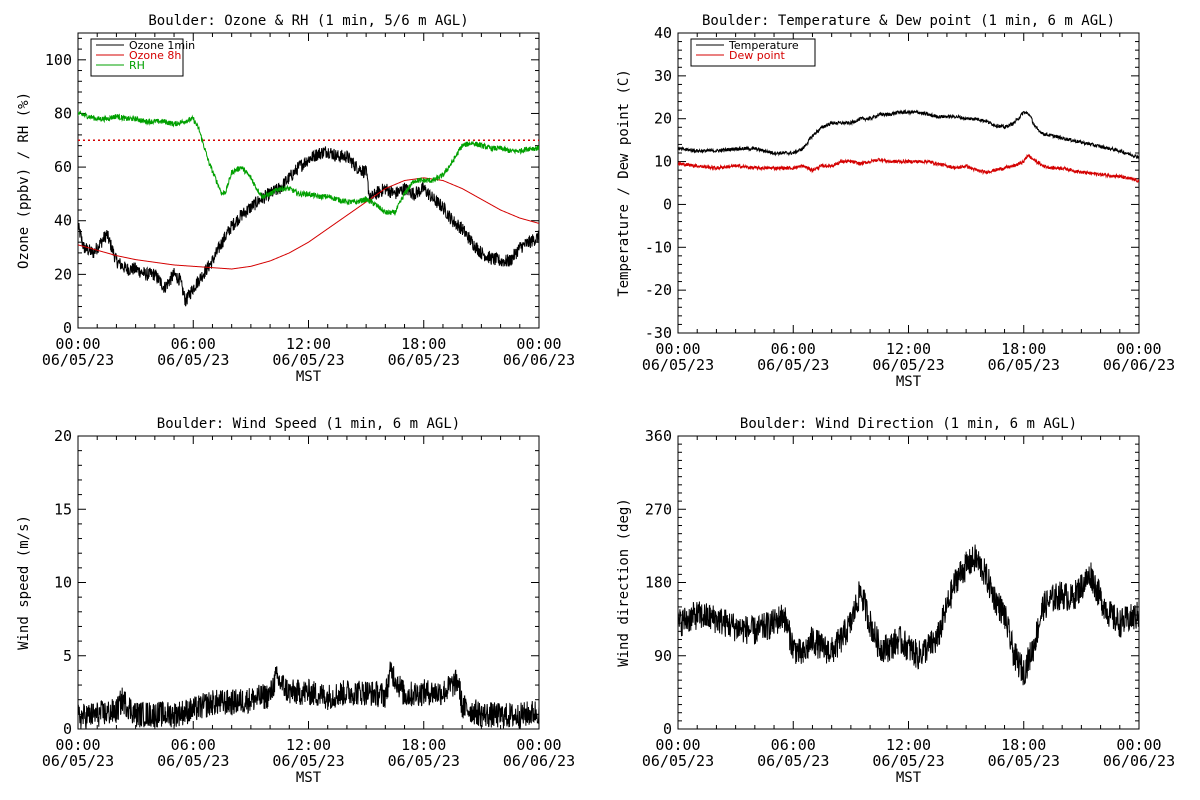 The height and width of the screenshot is (800, 1200). What do you see at coordinates (663, 656) in the screenshot?
I see `y-tick-label: 90` at bounding box center [663, 656].